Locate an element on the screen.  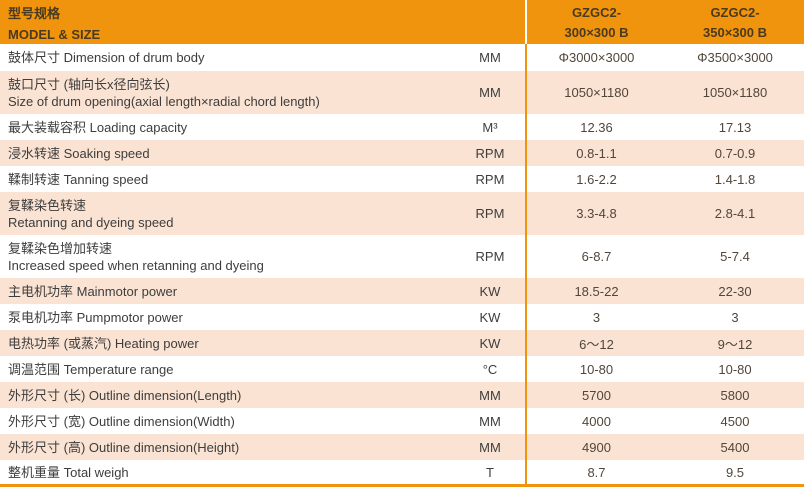
row-value-model-1: 1.6-2.2 is located at coordinates (596, 179).